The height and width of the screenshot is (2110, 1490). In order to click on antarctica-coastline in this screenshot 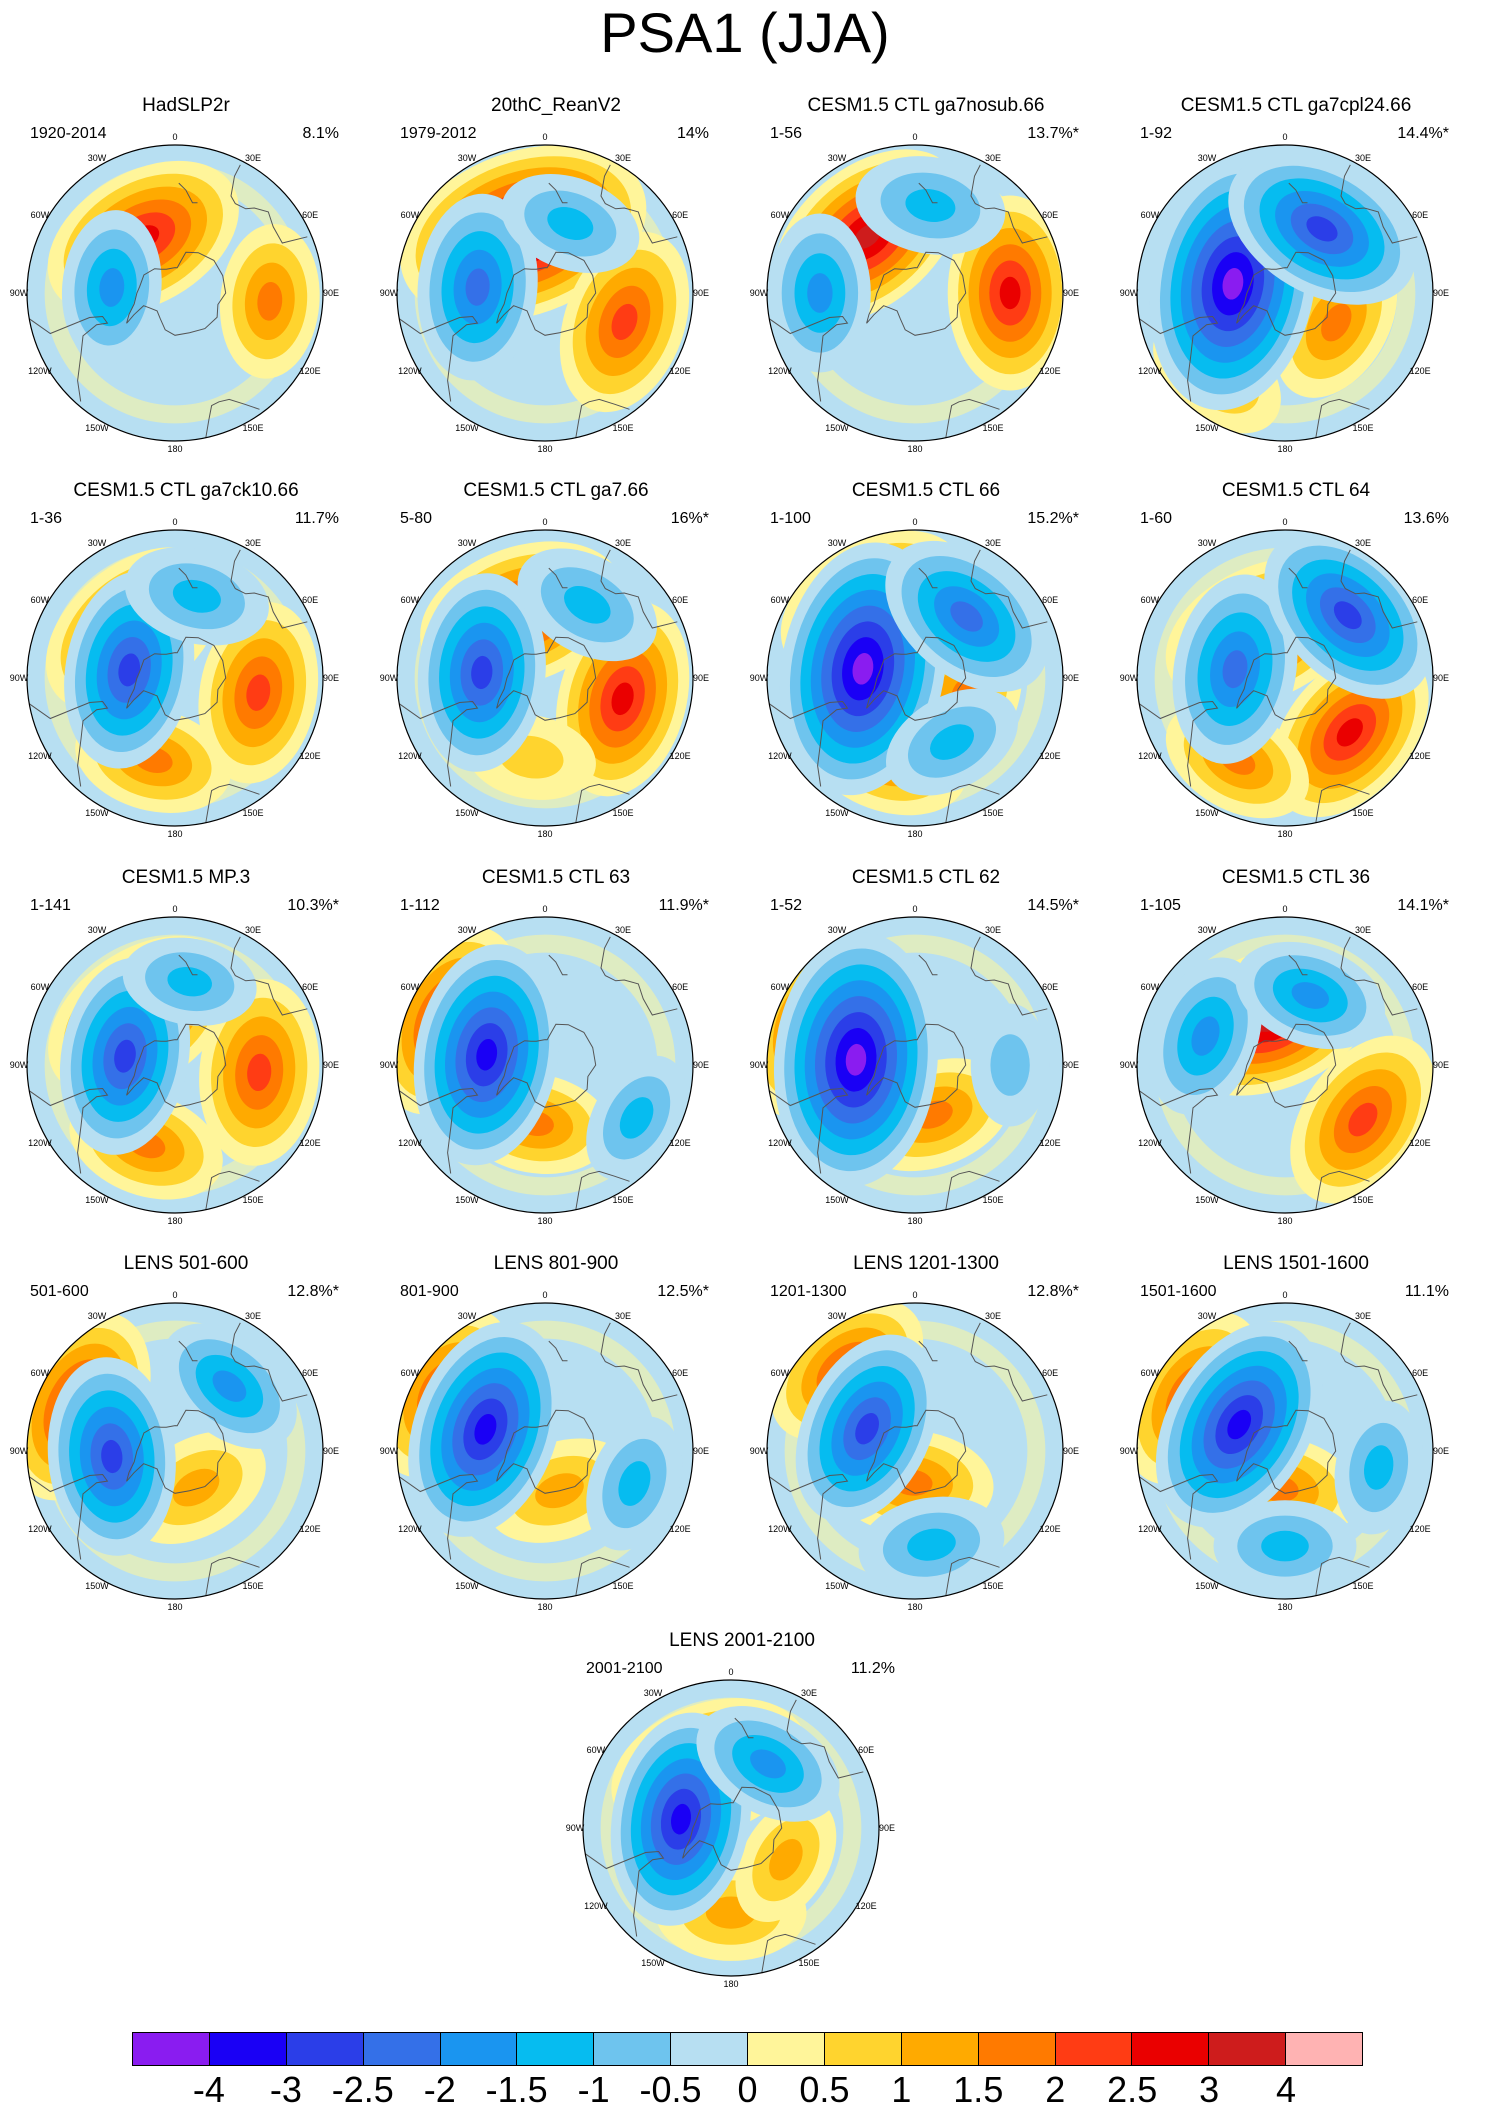, I will do `click(176, 1065)`.